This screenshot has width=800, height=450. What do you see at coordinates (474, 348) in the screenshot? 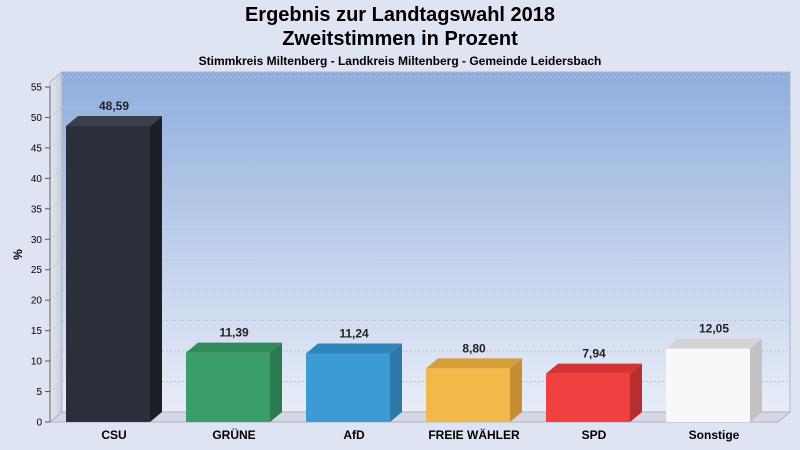
I see `data-label: 8,80` at bounding box center [474, 348].